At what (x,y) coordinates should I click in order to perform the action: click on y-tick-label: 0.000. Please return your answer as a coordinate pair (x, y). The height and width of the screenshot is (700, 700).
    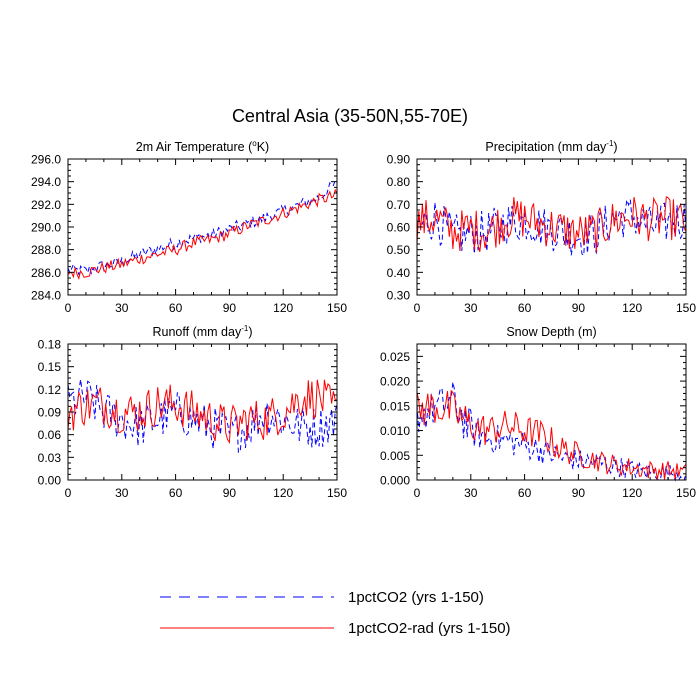
    Looking at the image, I should click on (395, 481).